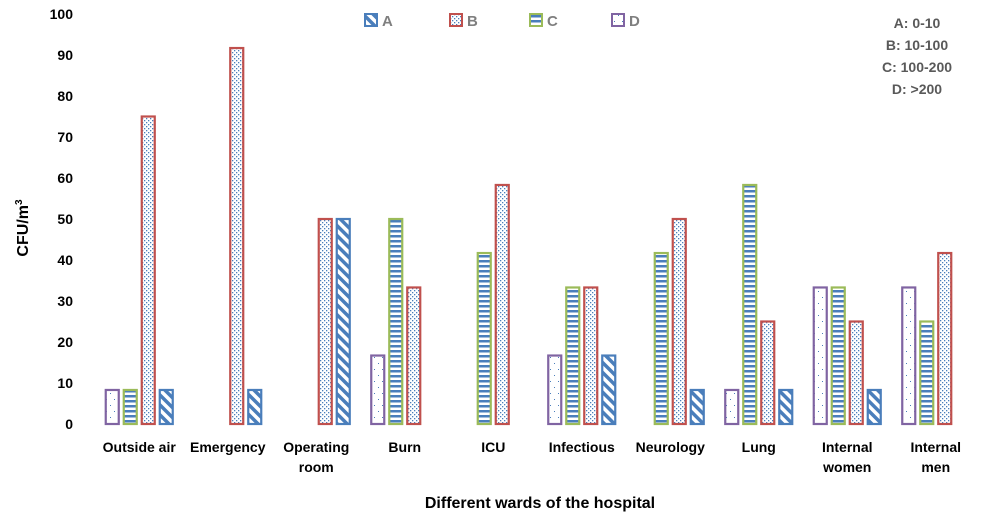  What do you see at coordinates (456, 20) in the screenshot?
I see `legend-swatch-B` at bounding box center [456, 20].